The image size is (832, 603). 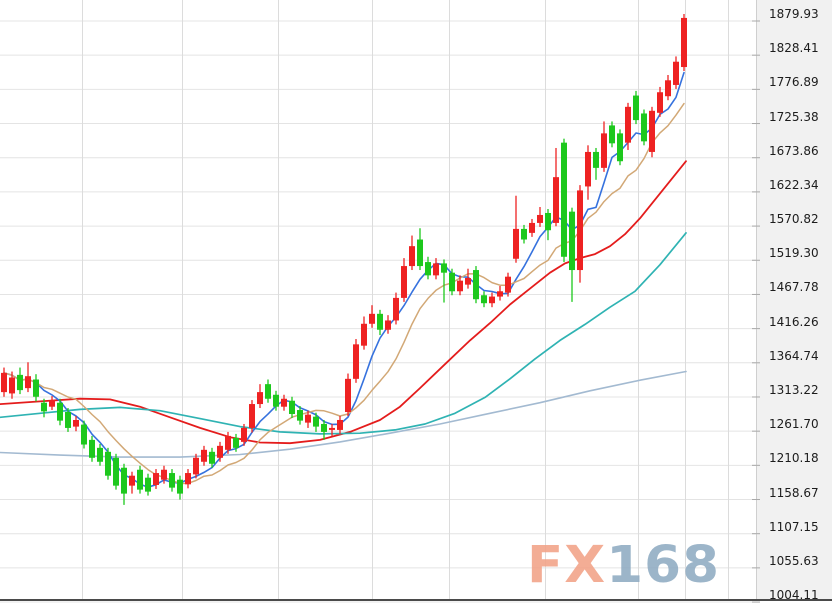 I want to click on price-axis-label: 1158.67, so click(x=794, y=492).